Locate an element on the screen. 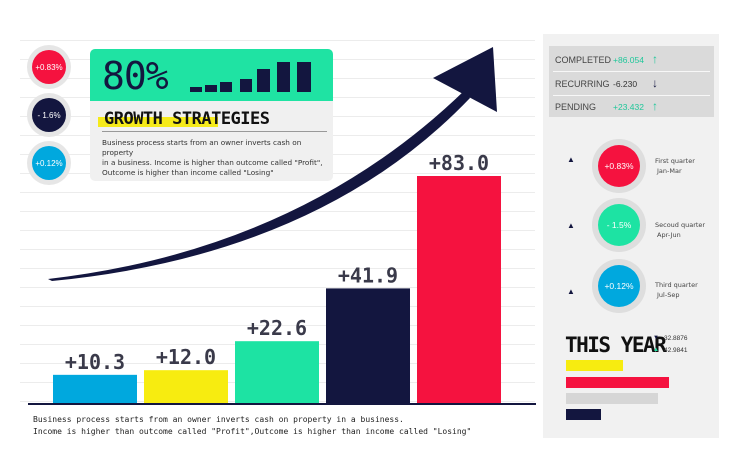  indicator-value: +0.83% is located at coordinates (49, 67).